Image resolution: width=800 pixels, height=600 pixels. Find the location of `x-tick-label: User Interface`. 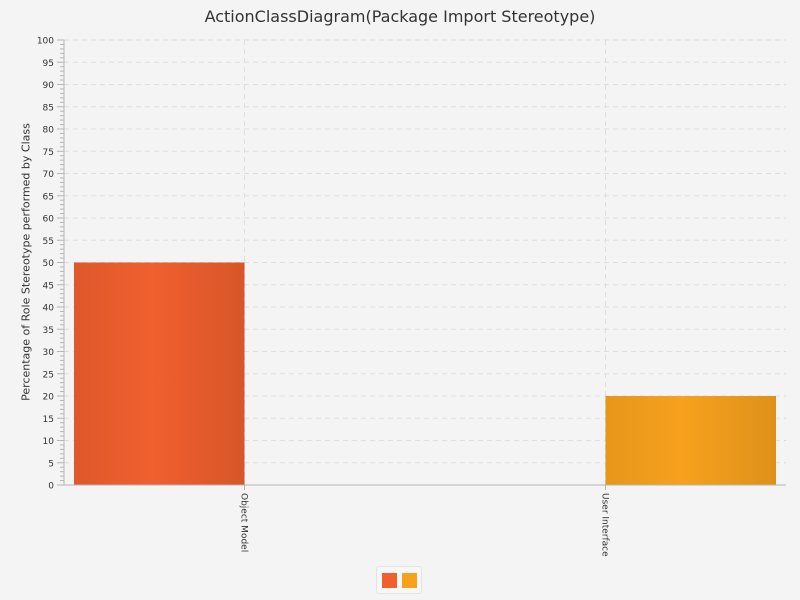

x-tick-label: User Interface is located at coordinates (605, 525).